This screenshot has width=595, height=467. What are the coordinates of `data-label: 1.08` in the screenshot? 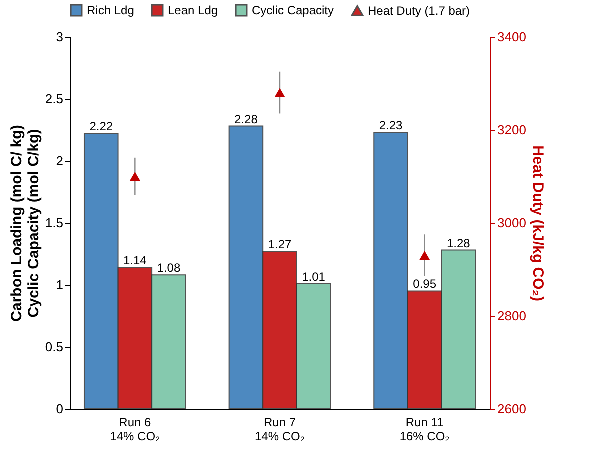 It's located at (169, 268).